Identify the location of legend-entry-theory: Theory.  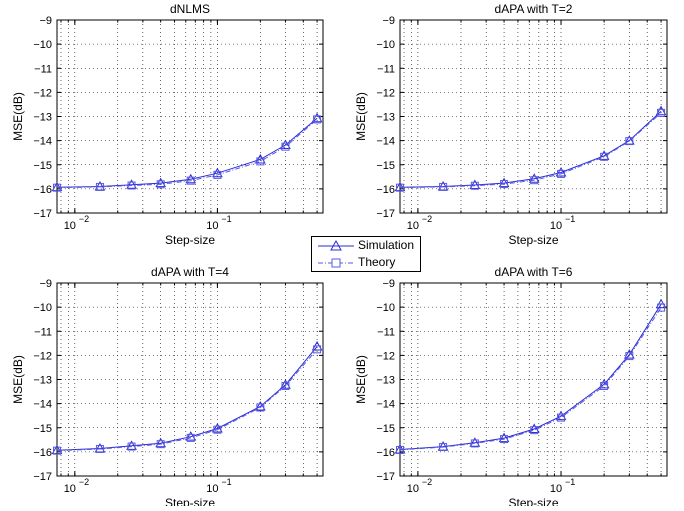
(367, 263).